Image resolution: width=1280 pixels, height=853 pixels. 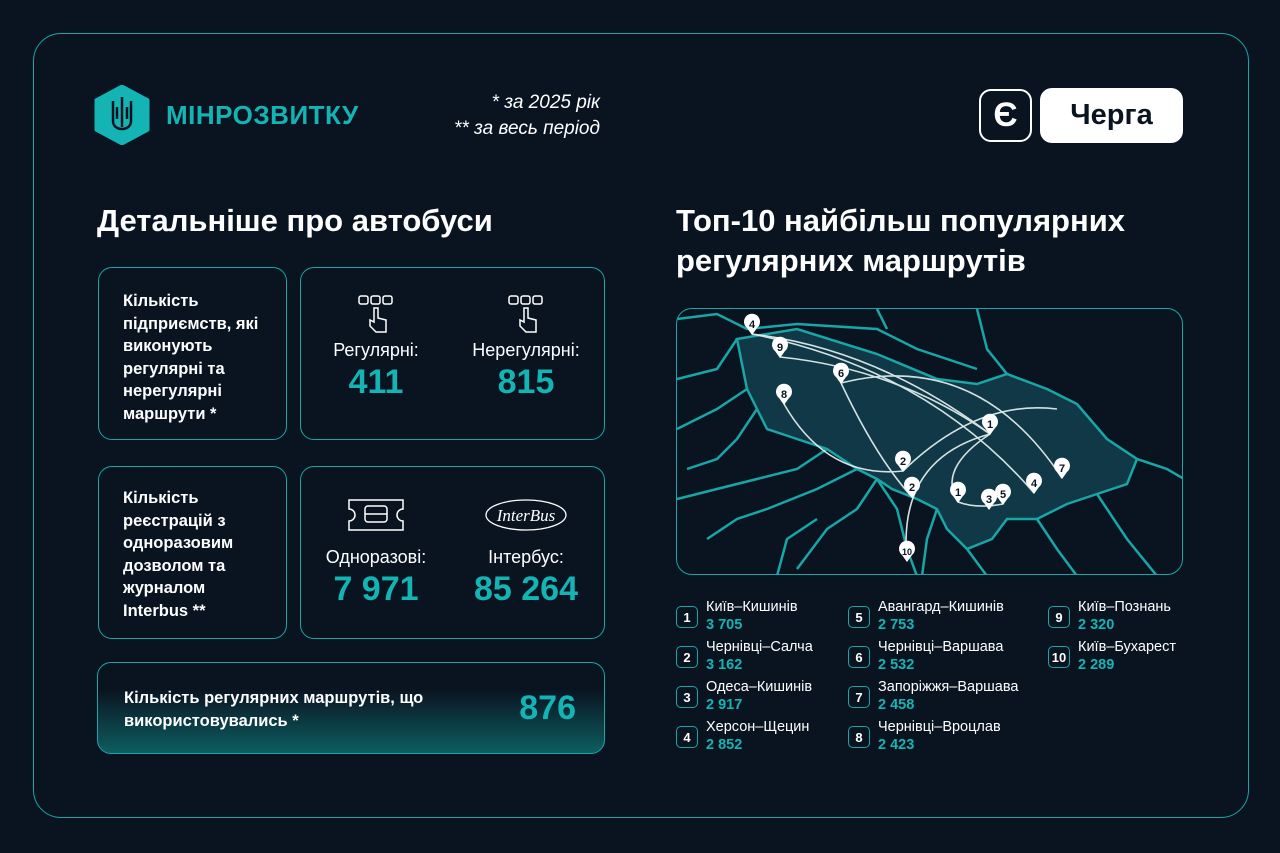 What do you see at coordinates (939, 727) in the screenshot?
I see `route-name: Чернівці–Вроцлав` at bounding box center [939, 727].